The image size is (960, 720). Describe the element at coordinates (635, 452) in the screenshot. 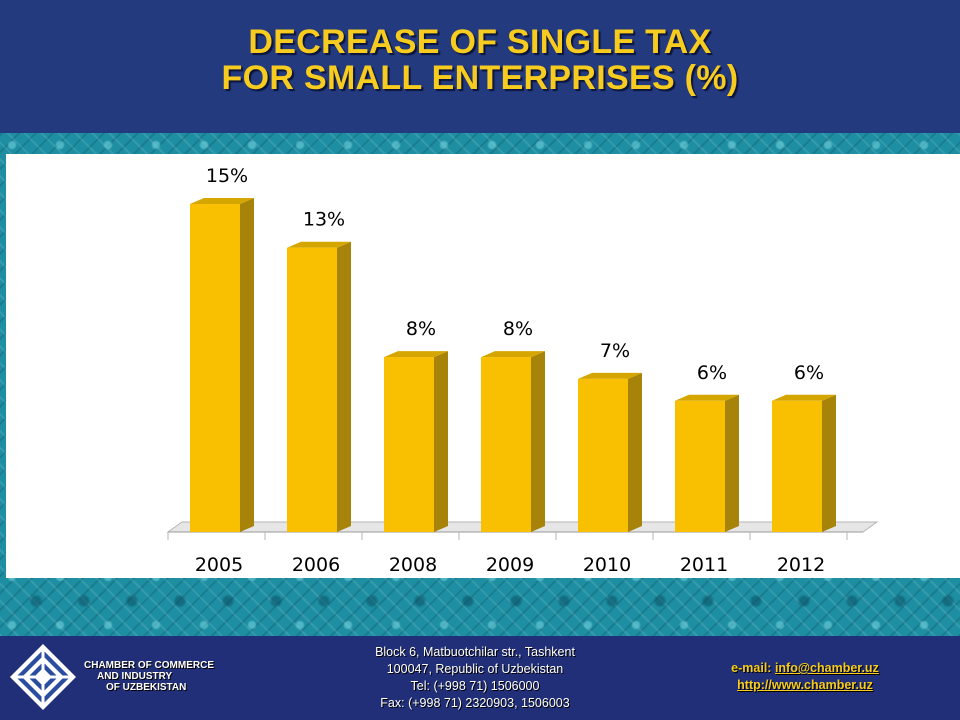

I see `bar-side-2010` at that location.